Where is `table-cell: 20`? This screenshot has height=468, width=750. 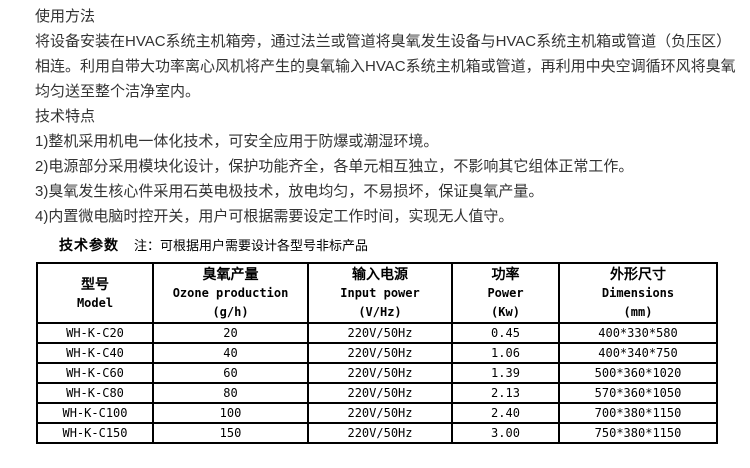 table-cell: 20 is located at coordinates (230, 333).